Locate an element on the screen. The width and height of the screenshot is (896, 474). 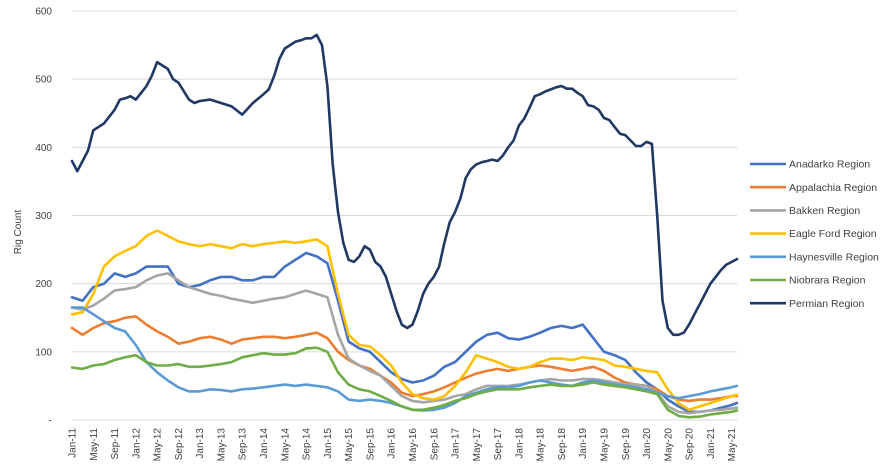
x-tick-label: May-13 is located at coordinates (221, 445).